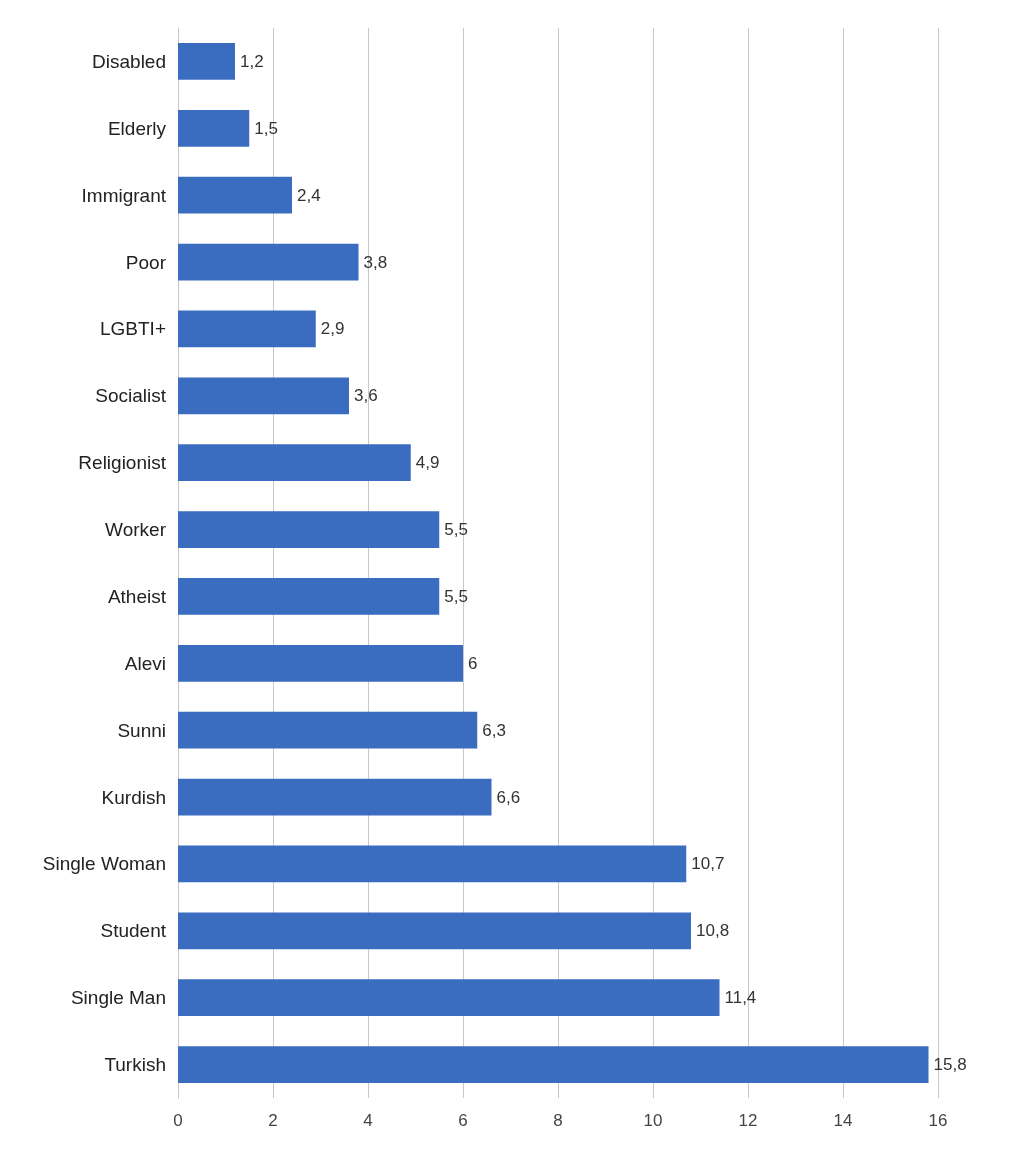 Image resolution: width=1019 pixels, height=1171 pixels. Describe the element at coordinates (427, 463) in the screenshot. I see `data-label: 4,9` at that location.